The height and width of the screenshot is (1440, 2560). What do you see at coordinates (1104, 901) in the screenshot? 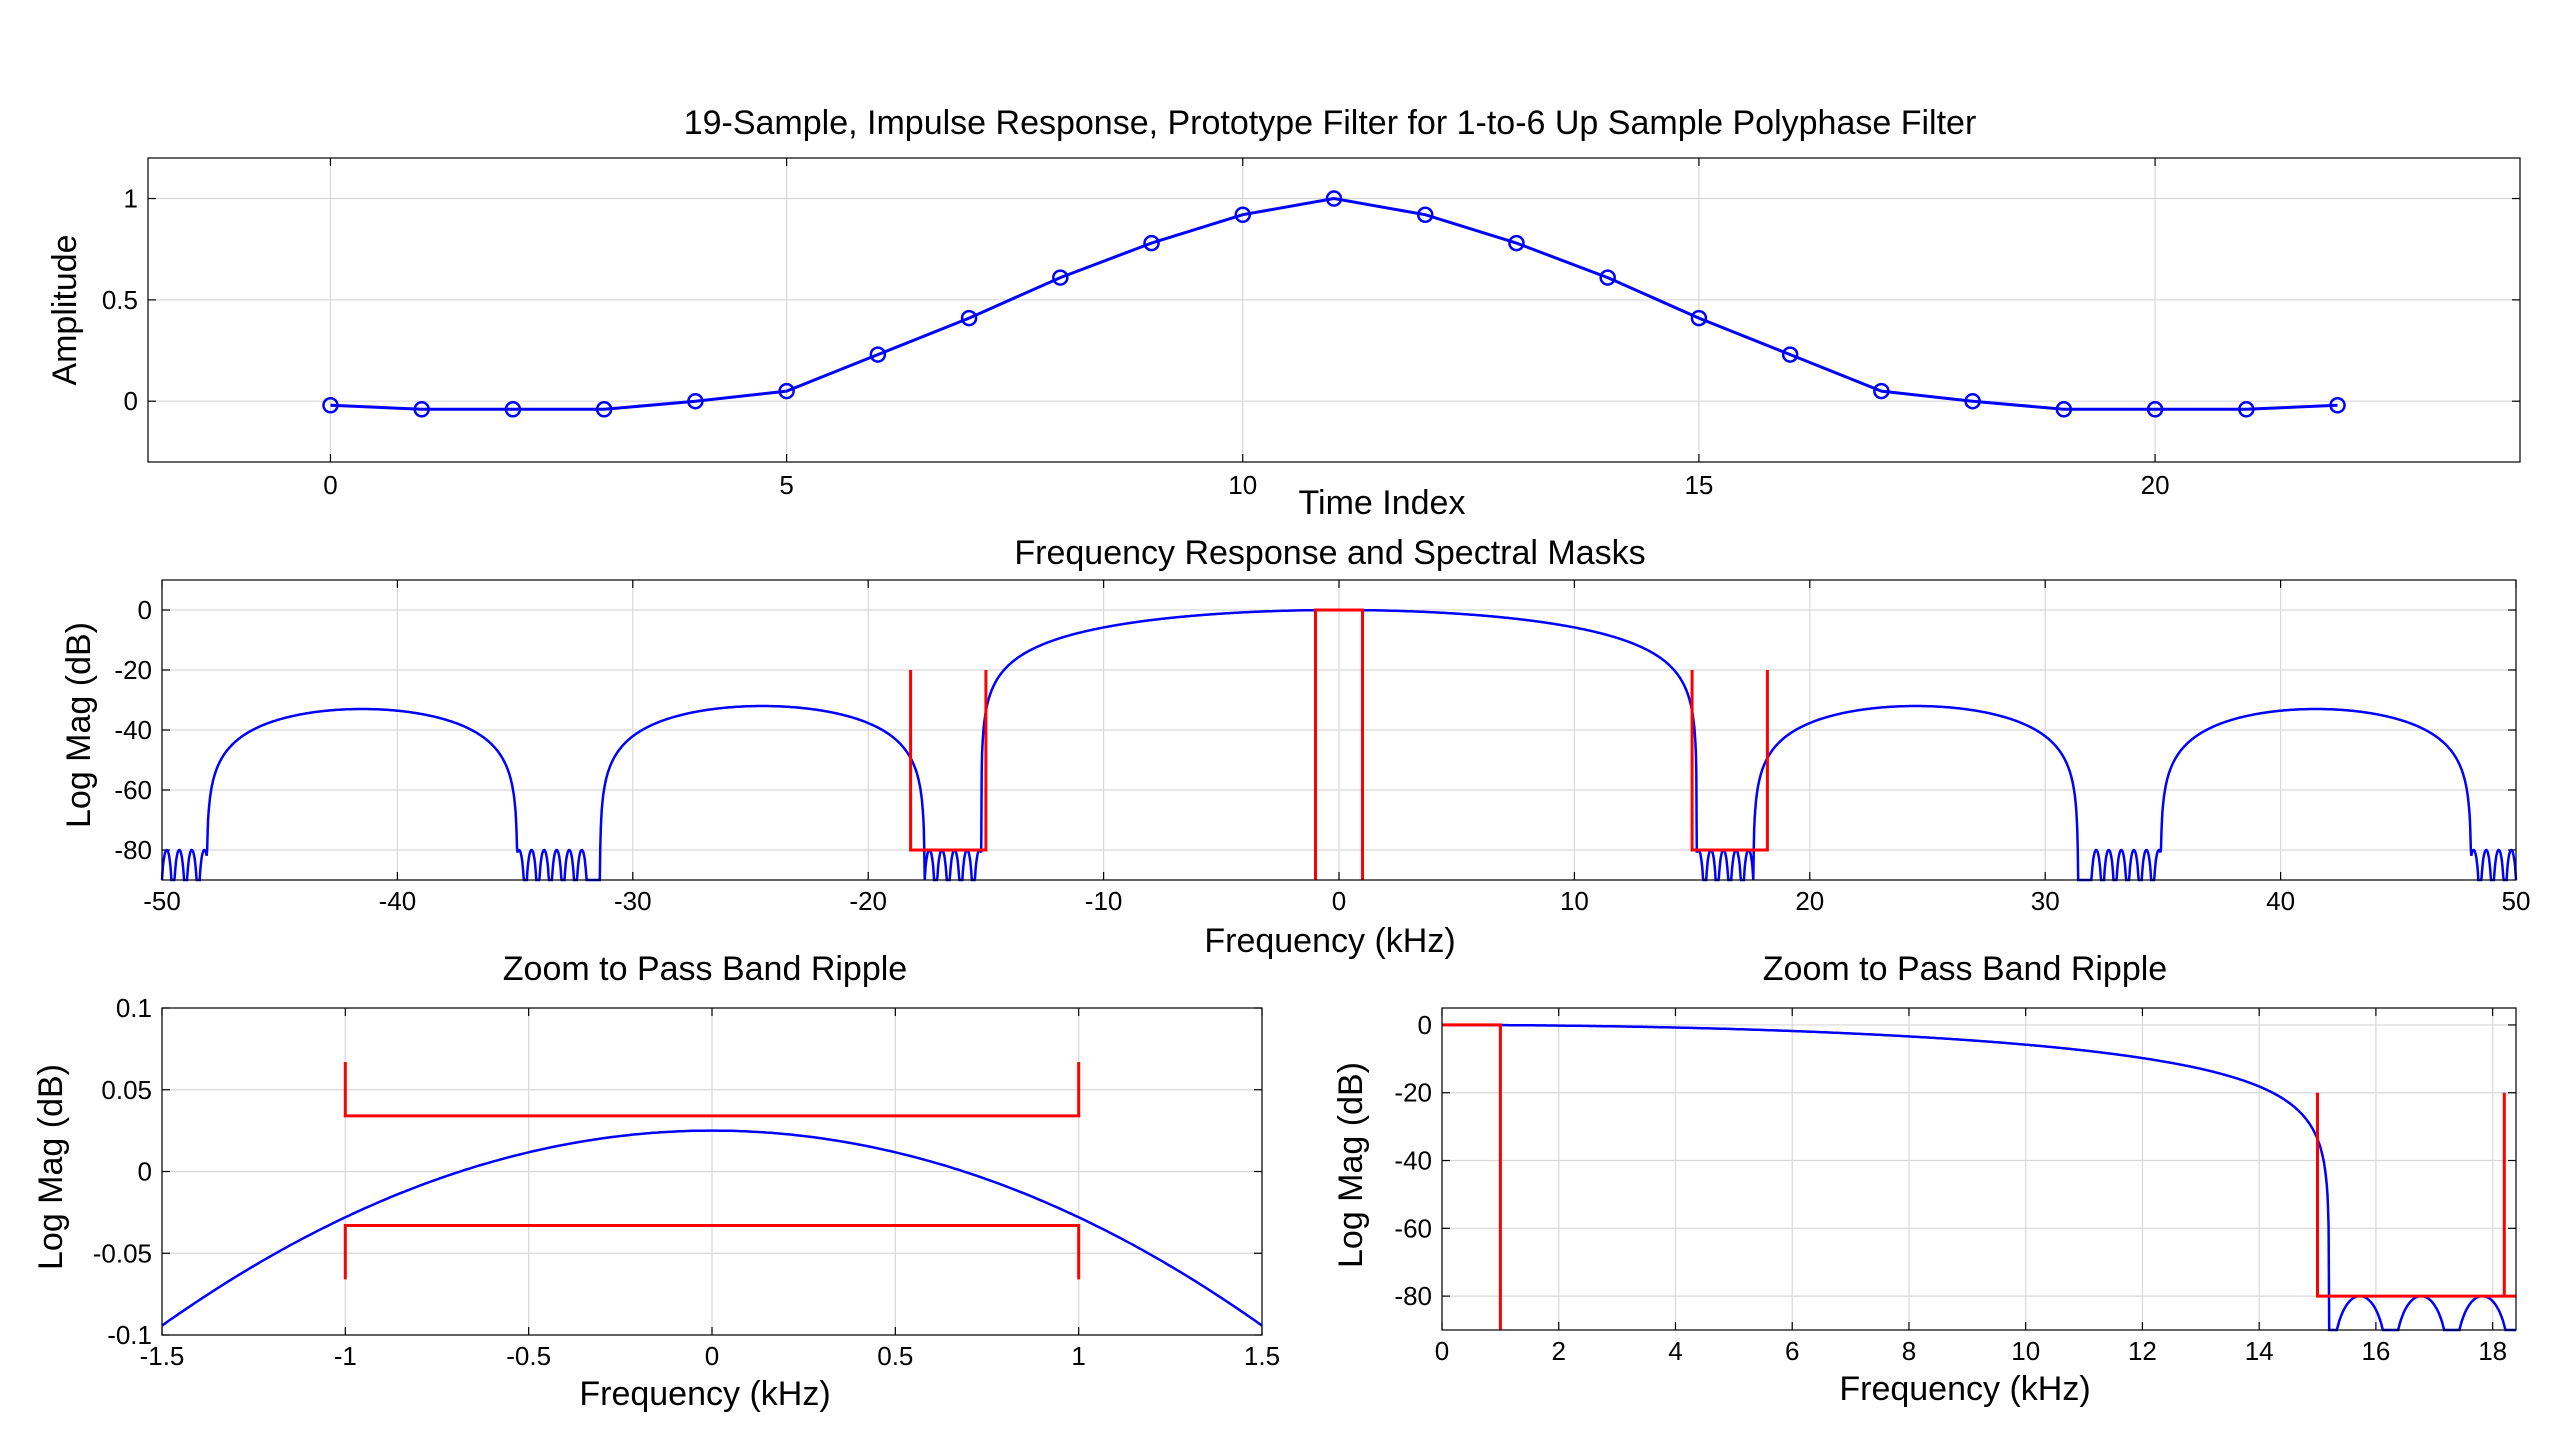
I see `x-tick-label: -10` at bounding box center [1104, 901].